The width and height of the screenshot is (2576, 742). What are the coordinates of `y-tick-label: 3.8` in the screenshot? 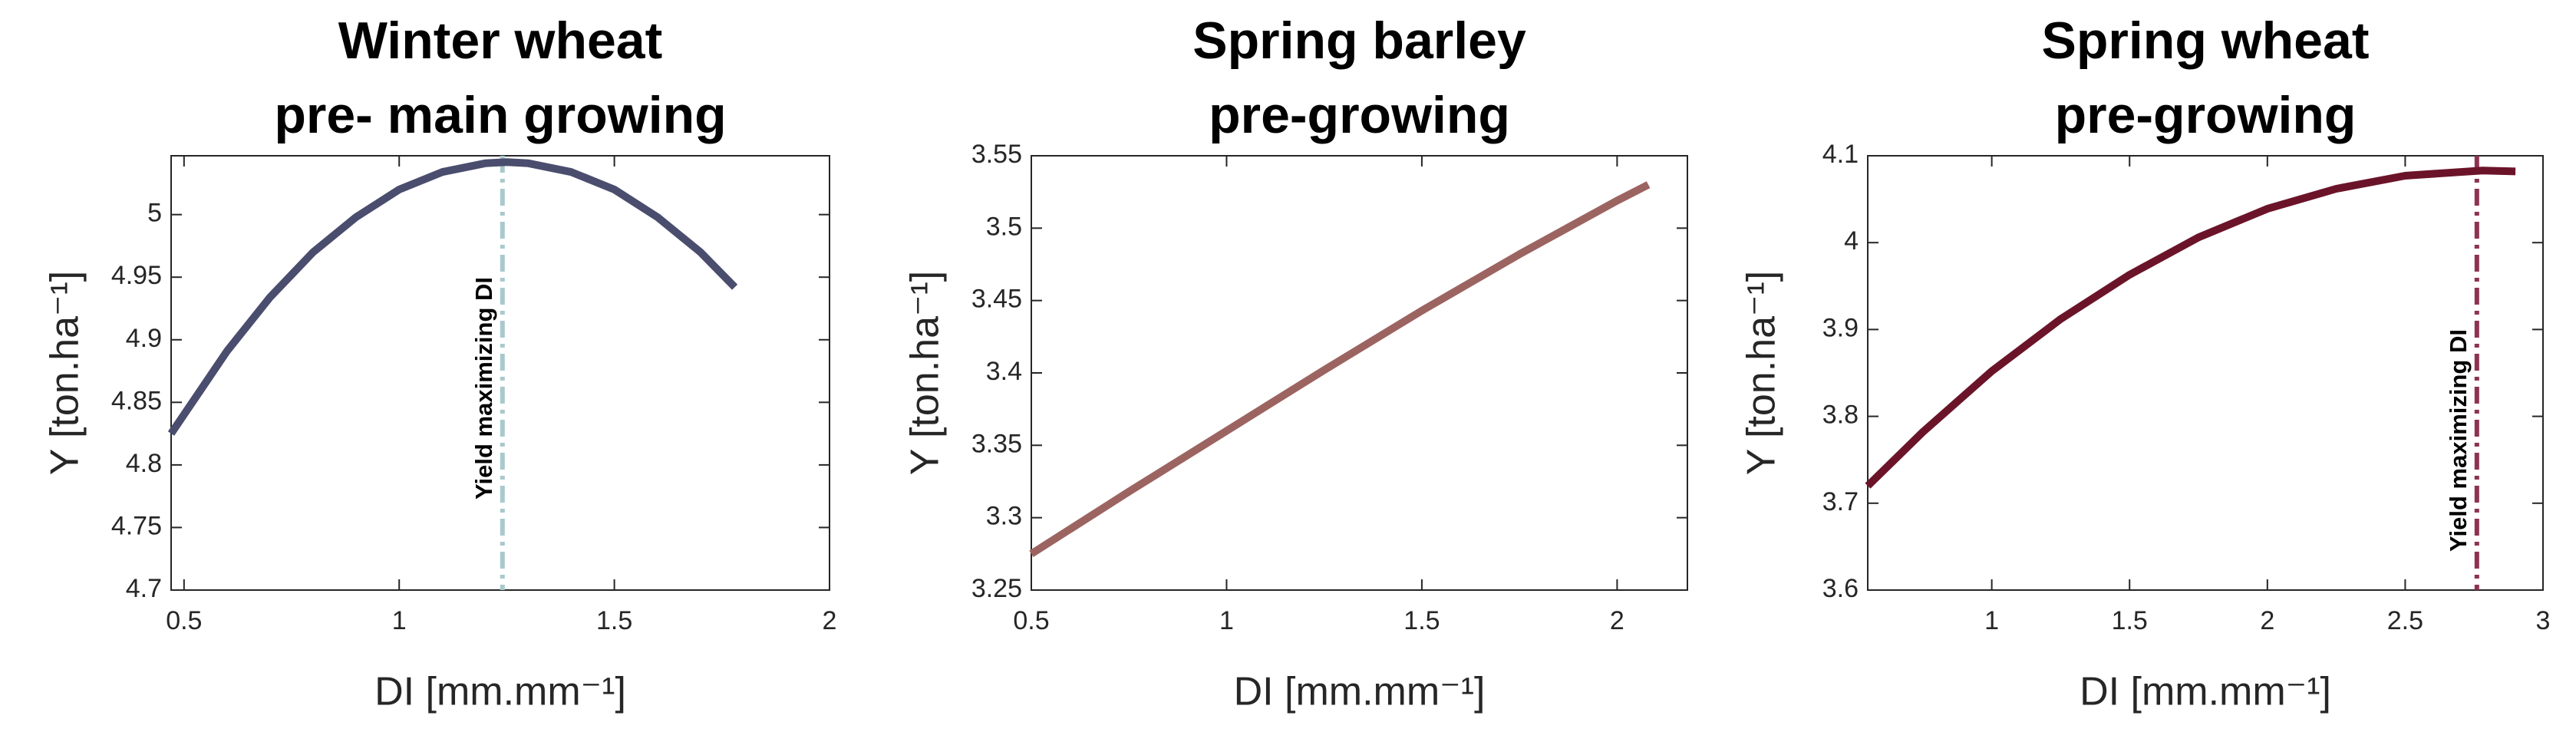 It's located at (1840, 415).